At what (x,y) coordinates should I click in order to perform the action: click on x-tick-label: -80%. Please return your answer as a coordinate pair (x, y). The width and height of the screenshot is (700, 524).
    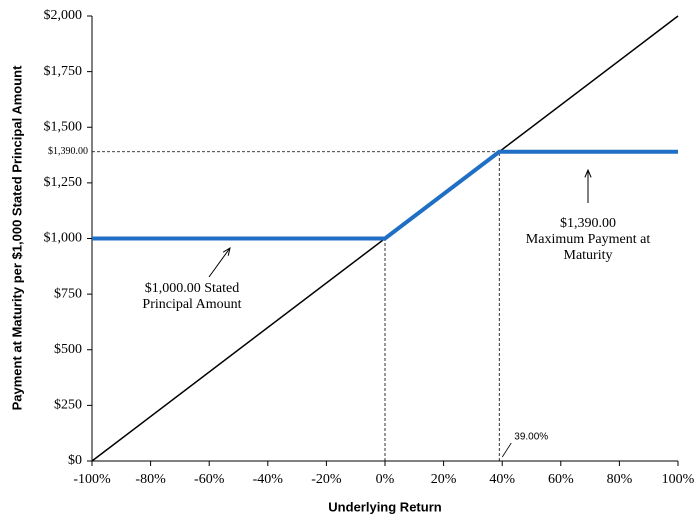
    Looking at the image, I should click on (150, 479).